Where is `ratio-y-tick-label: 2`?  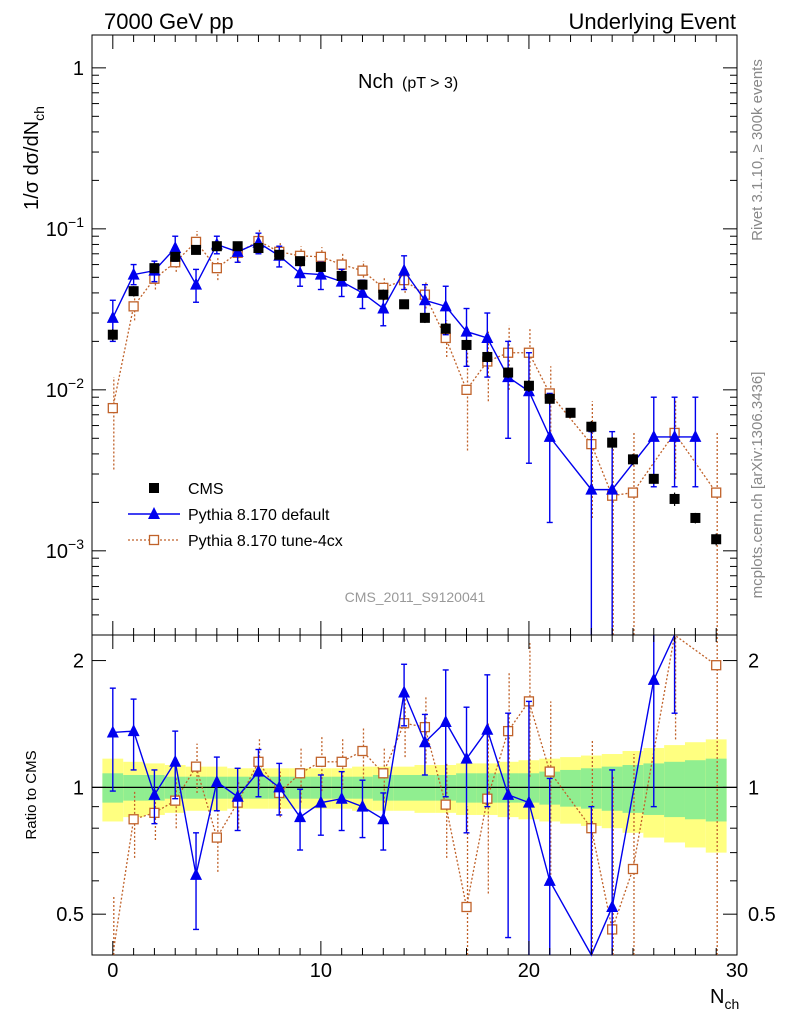
ratio-y-tick-label: 2 is located at coordinates (78, 662).